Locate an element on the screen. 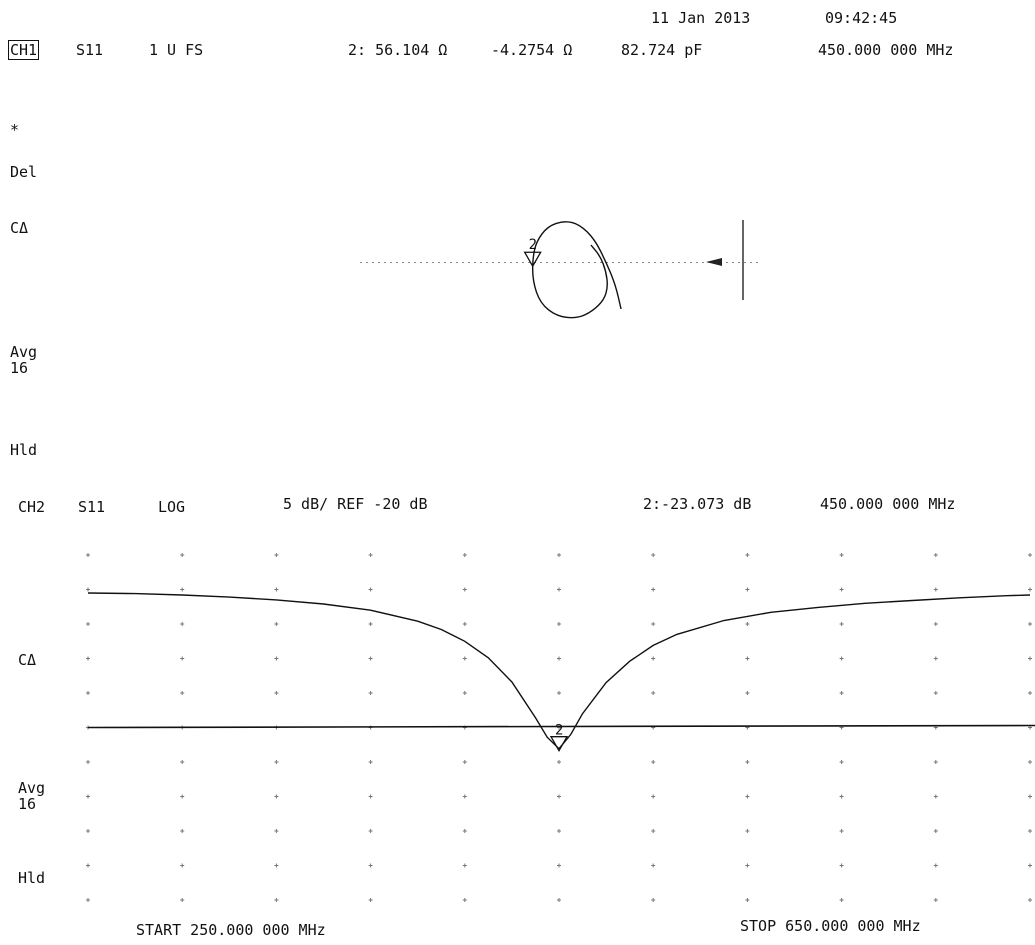 This screenshot has width=1035, height=945. ch1-param: S11 is located at coordinates (90, 50).